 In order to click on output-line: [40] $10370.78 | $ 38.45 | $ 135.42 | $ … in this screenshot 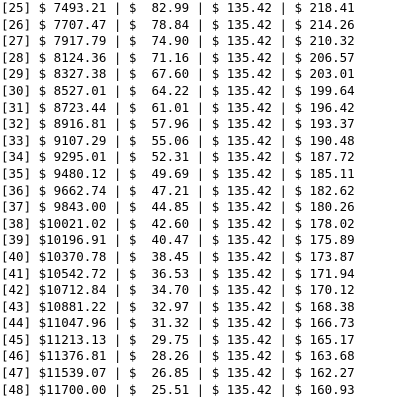, I will do `click(178, 256)`.